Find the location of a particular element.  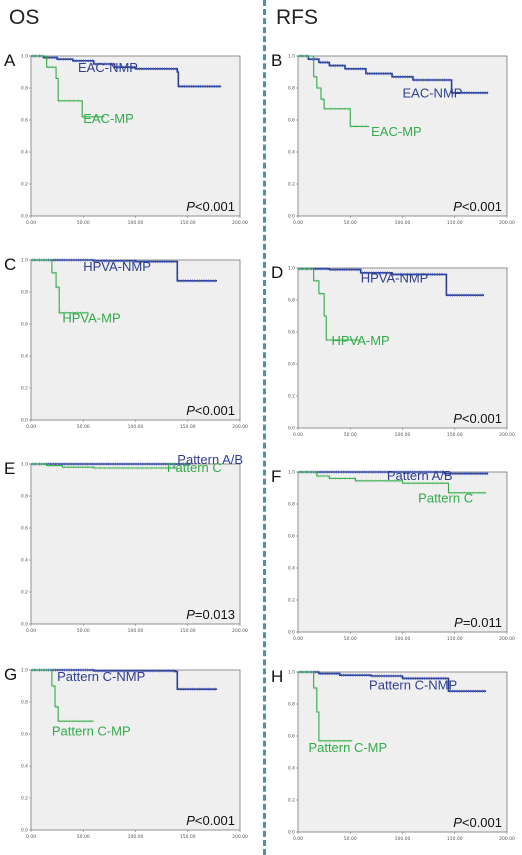

p-value-c: P<0.001 is located at coordinates (210, 410).